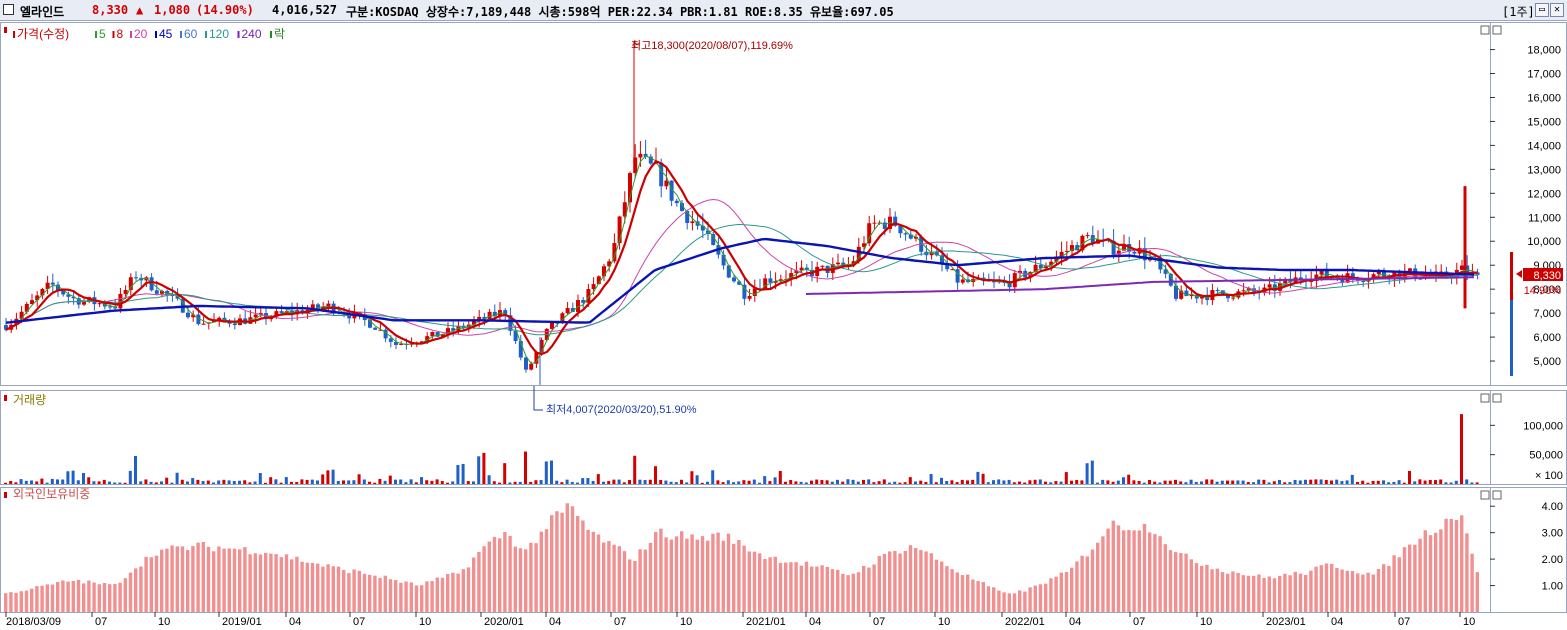 The image size is (1567, 630). What do you see at coordinates (8, 9) in the screenshot?
I see `checkbox-icon` at bounding box center [8, 9].